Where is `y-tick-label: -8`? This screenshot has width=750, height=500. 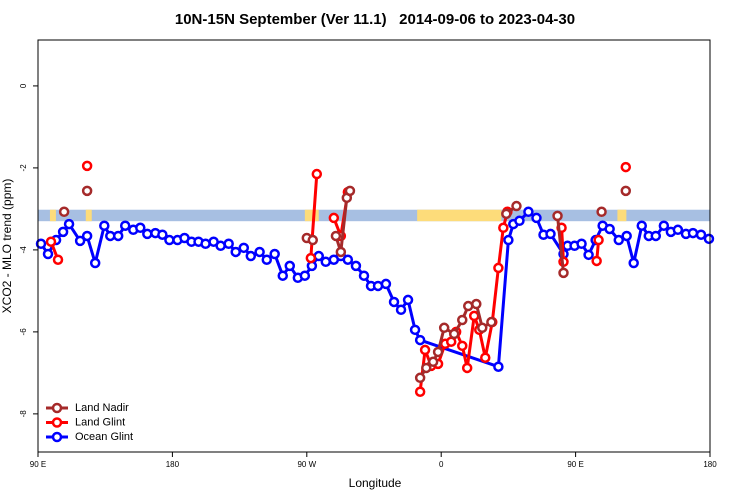
y-tick-label: -8 is located at coordinates (23, 414).